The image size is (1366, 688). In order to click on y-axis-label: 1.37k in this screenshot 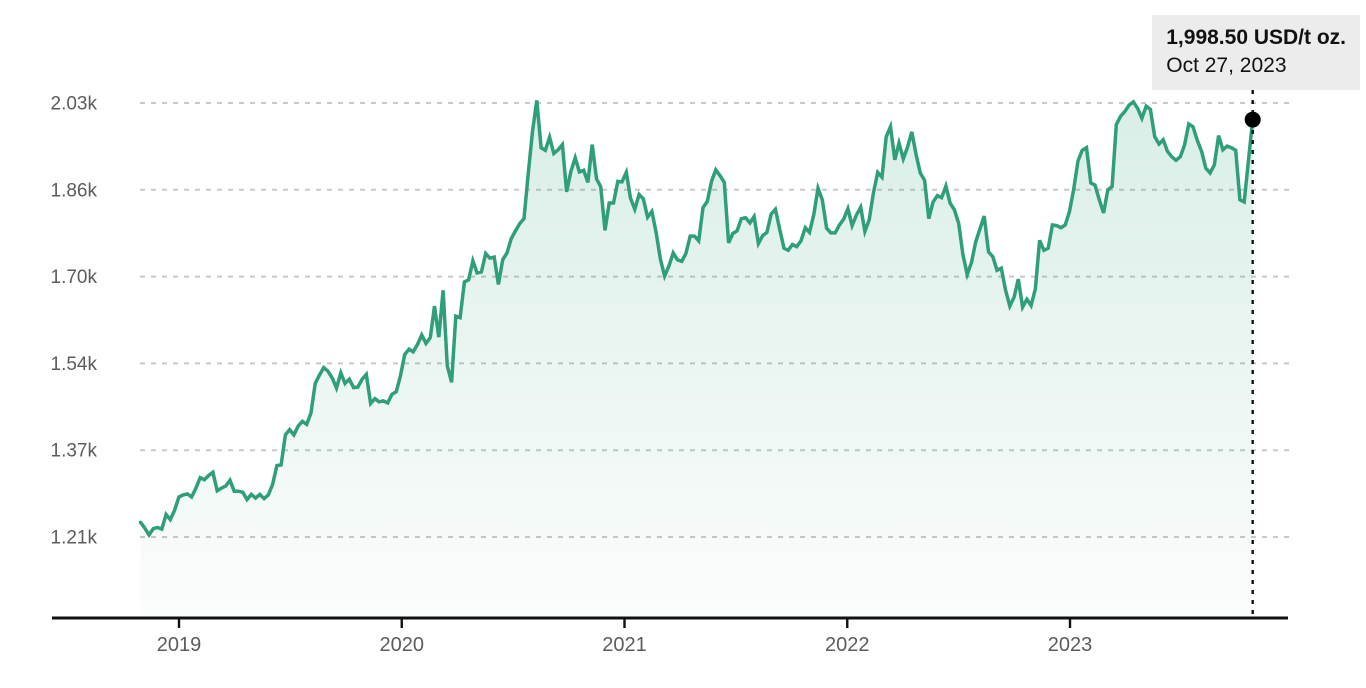, I will do `click(74, 451)`.